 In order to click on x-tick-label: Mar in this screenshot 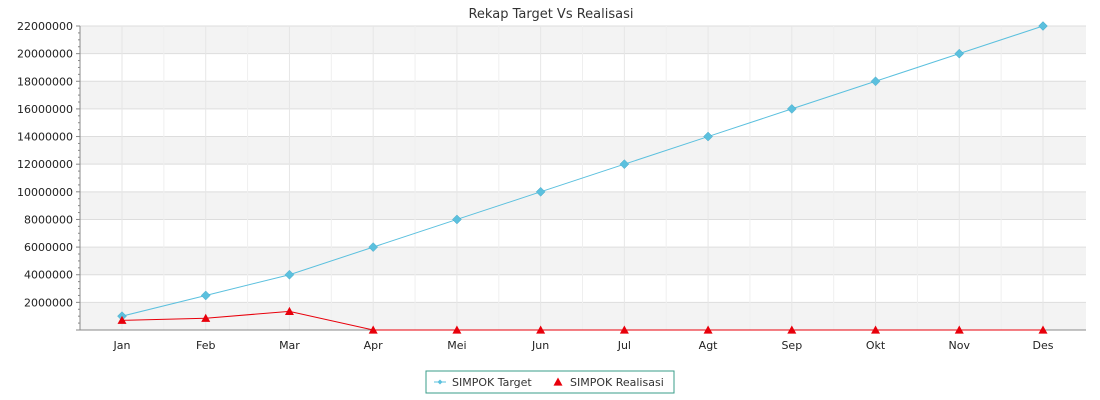, I will do `click(289, 345)`.